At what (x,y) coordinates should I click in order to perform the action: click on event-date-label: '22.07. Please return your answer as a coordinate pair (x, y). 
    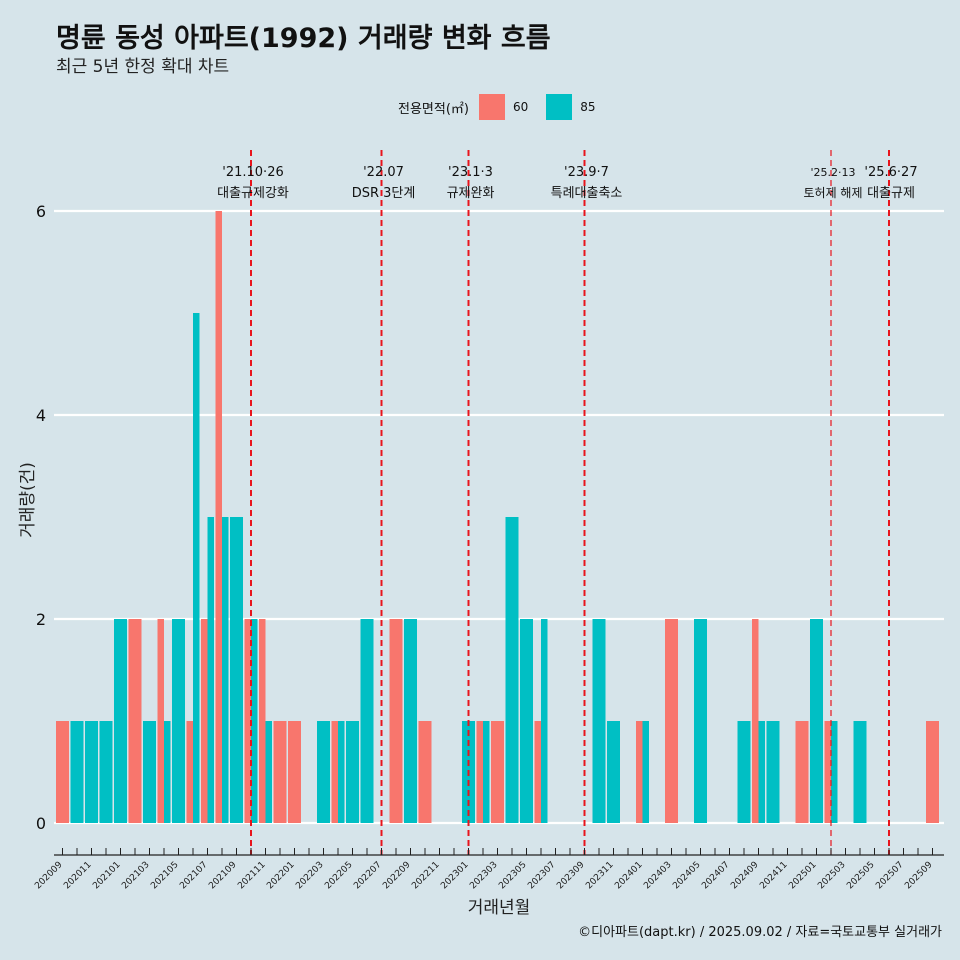
    Looking at the image, I should click on (383, 172).